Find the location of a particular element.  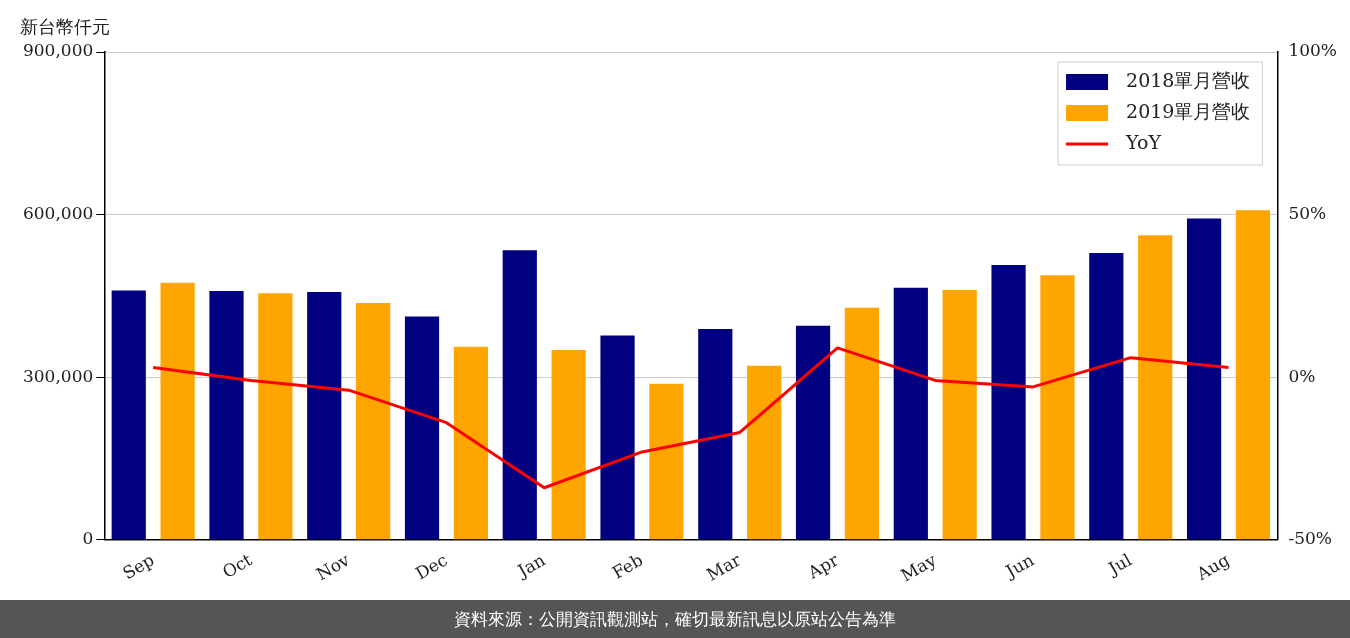

y2-tick-label: 100% is located at coordinates (1313, 50).